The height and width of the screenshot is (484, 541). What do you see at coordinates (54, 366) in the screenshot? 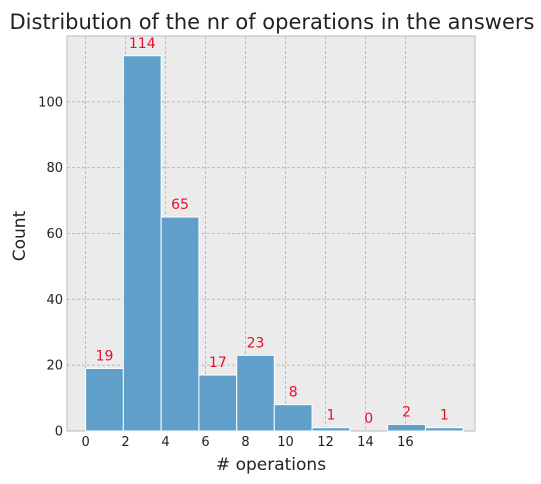
I see `y-tick-label: 20` at bounding box center [54, 366].